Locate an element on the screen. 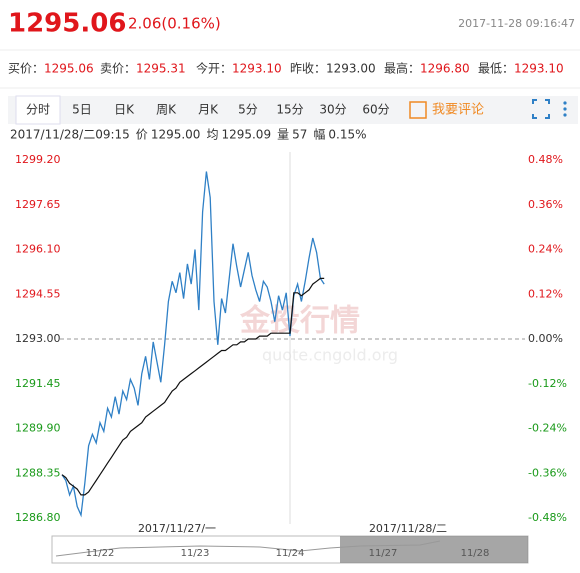 The height and width of the screenshot is (573, 580). navigator-label: 11/22 is located at coordinates (100, 553).